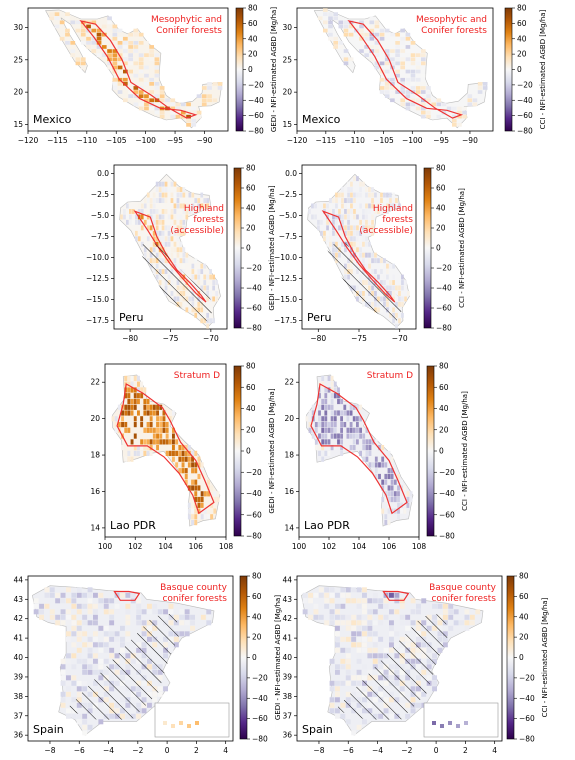 This screenshot has width=575, height=760. I want to click on stratum-annotation: Stratum D, so click(390, 376).